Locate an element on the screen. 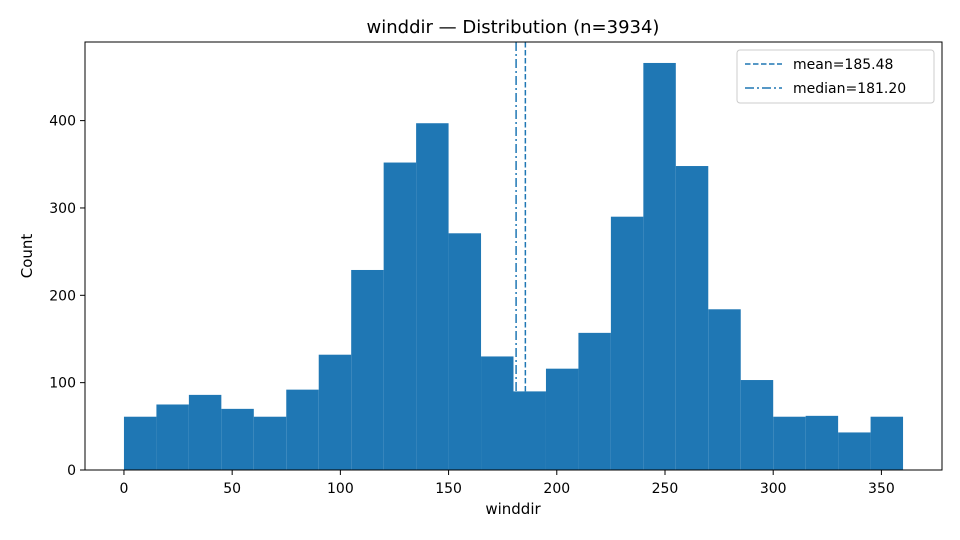 This screenshot has width=960, height=540. x-tick-label: 100 is located at coordinates (340, 489).